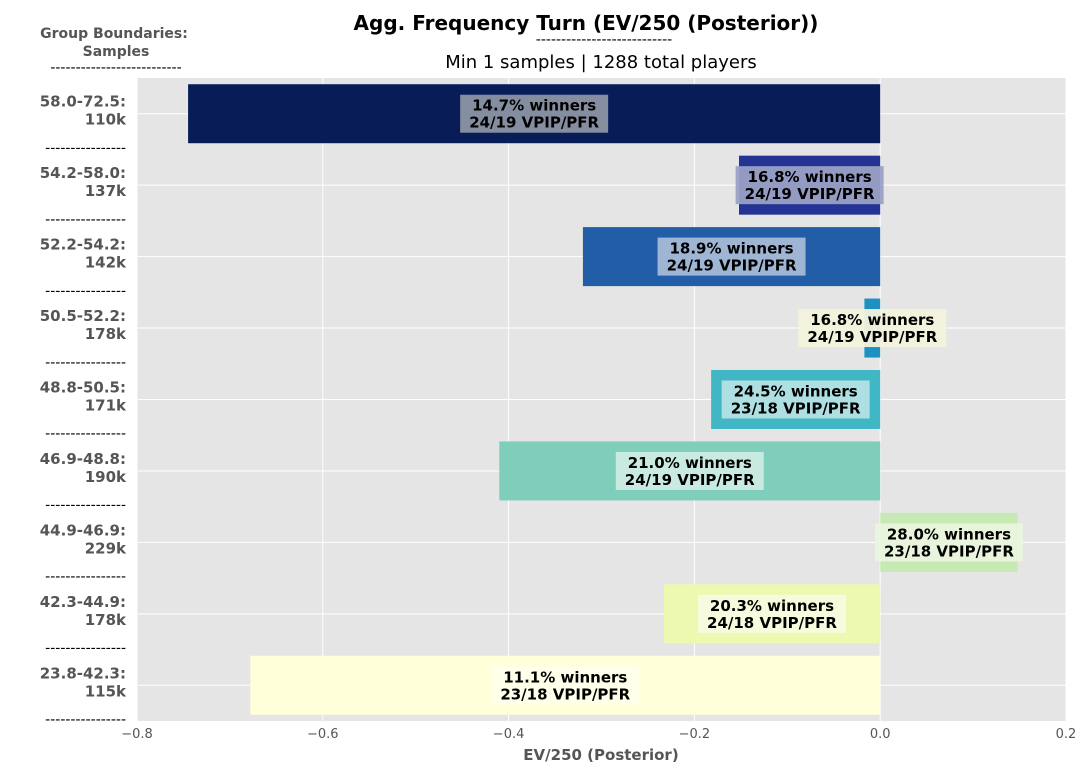  Describe the element at coordinates (586, 23) in the screenshot. I see `chart-title: Agg. Frequency Turn (EV/250 (Posterior))` at that location.